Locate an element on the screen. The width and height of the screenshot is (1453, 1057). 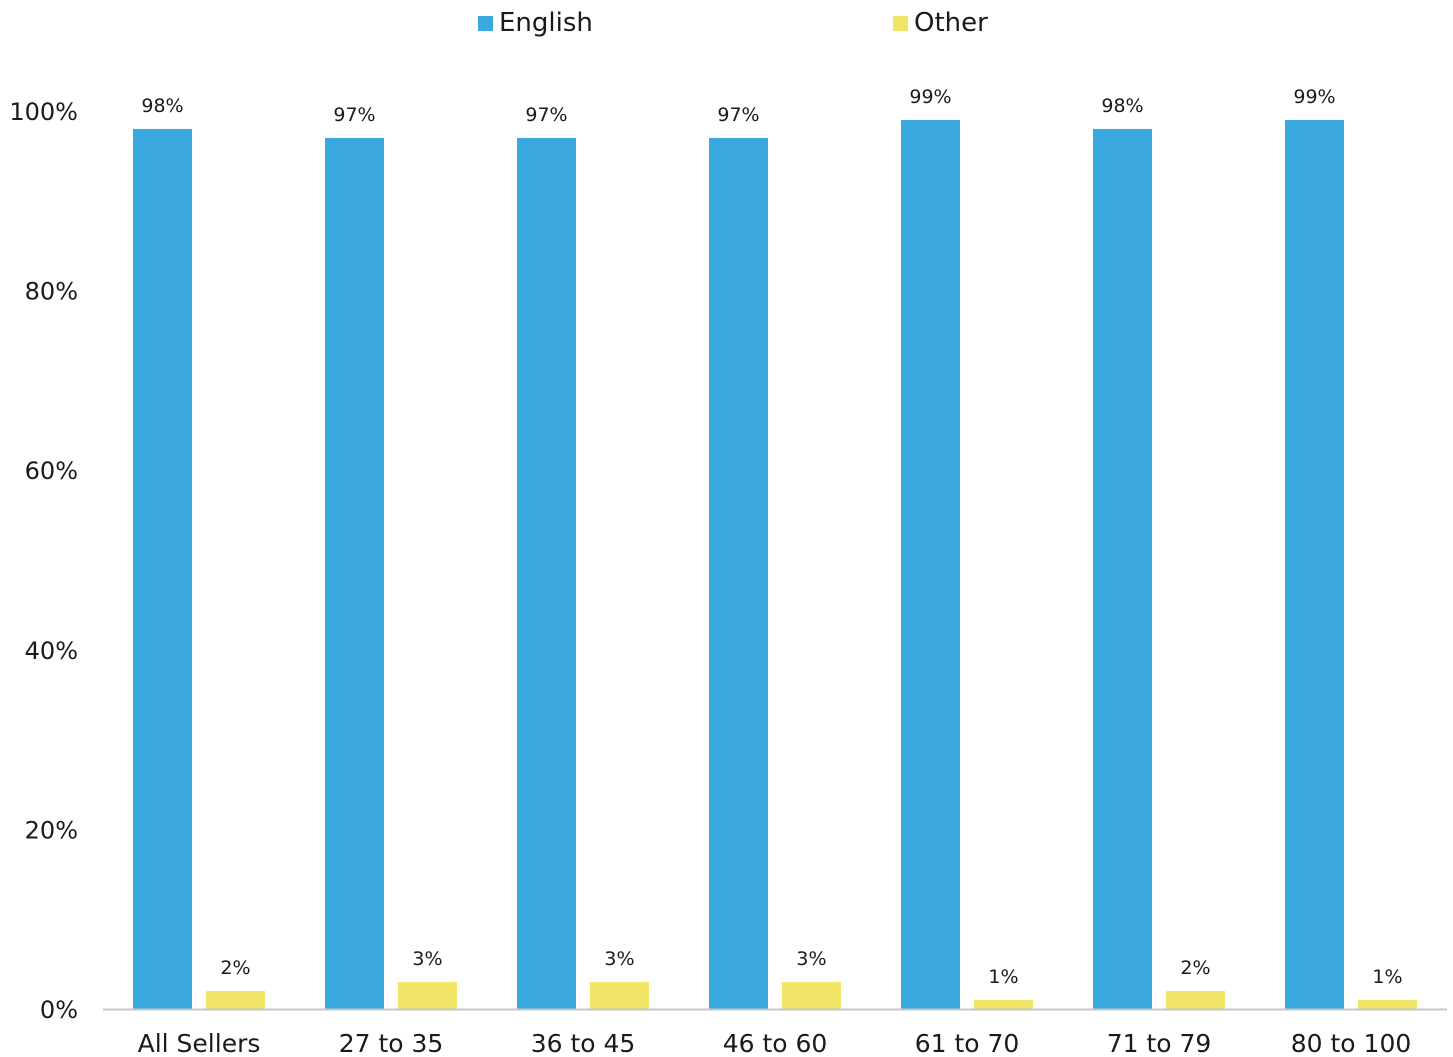
legend-label-other: Other is located at coordinates (951, 23).